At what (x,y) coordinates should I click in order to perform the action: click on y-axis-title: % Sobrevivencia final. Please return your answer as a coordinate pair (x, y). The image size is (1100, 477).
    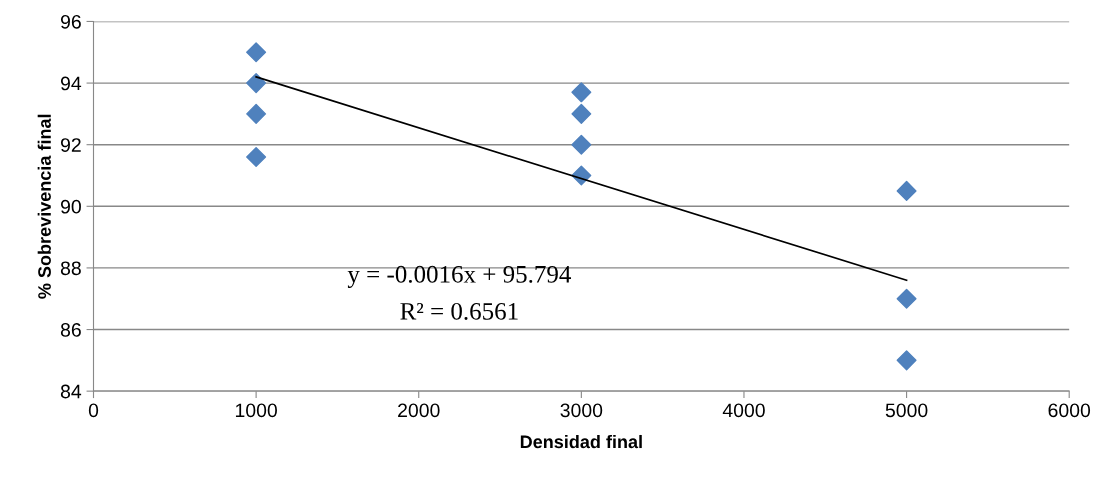
    Looking at the image, I should click on (44, 206).